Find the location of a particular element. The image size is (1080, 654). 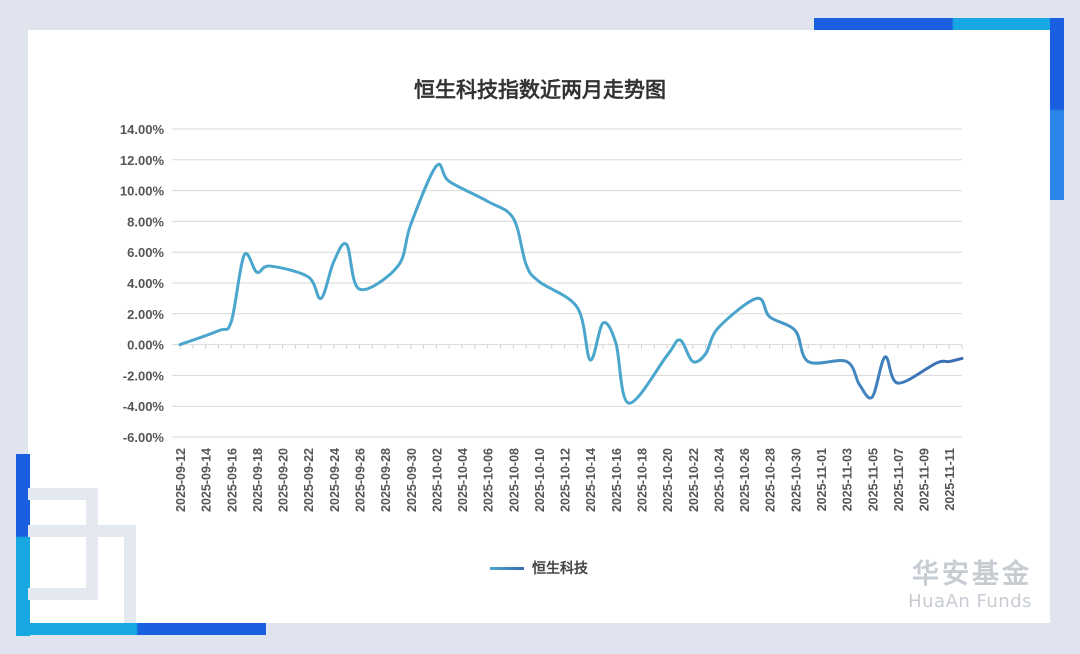

legend: 恒生科技 is located at coordinates (539, 568).